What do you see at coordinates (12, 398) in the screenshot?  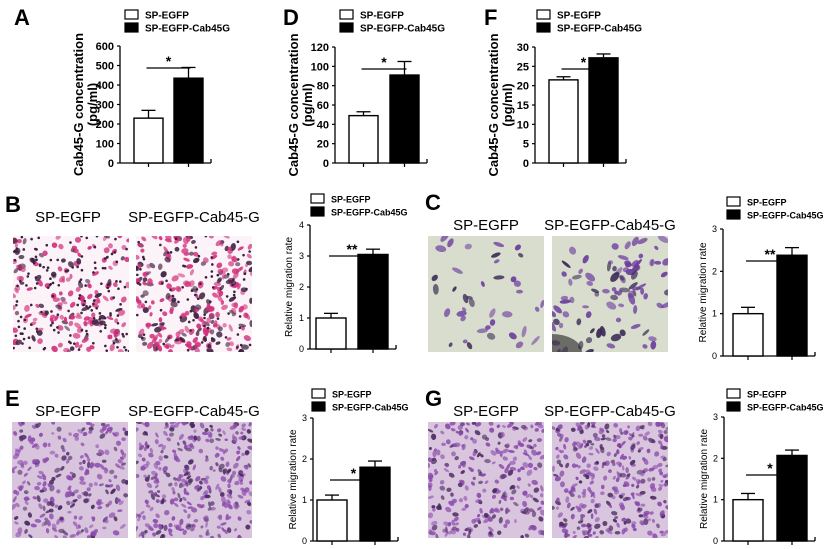 I see `panel-label: E` at bounding box center [12, 398].